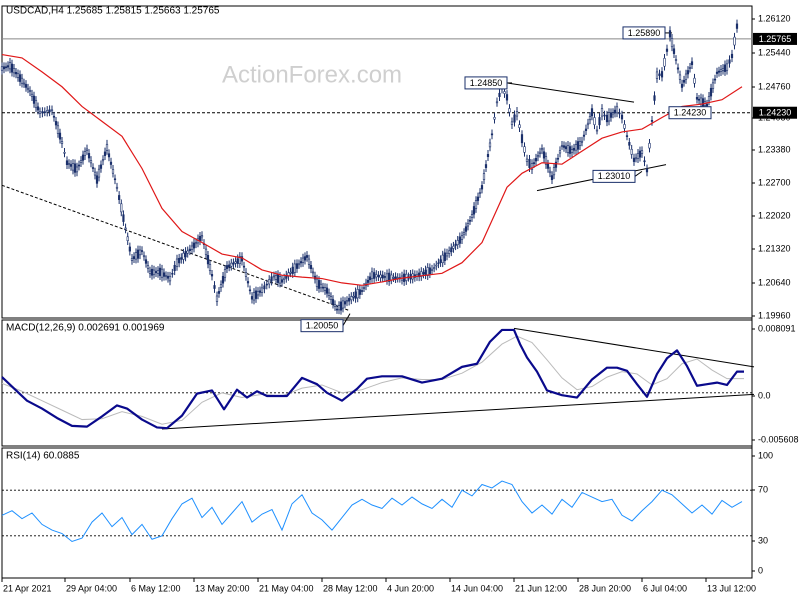 Image resolution: width=800 pixels, height=605 pixels. I want to click on rsi-tick-label: 0, so click(760, 570).